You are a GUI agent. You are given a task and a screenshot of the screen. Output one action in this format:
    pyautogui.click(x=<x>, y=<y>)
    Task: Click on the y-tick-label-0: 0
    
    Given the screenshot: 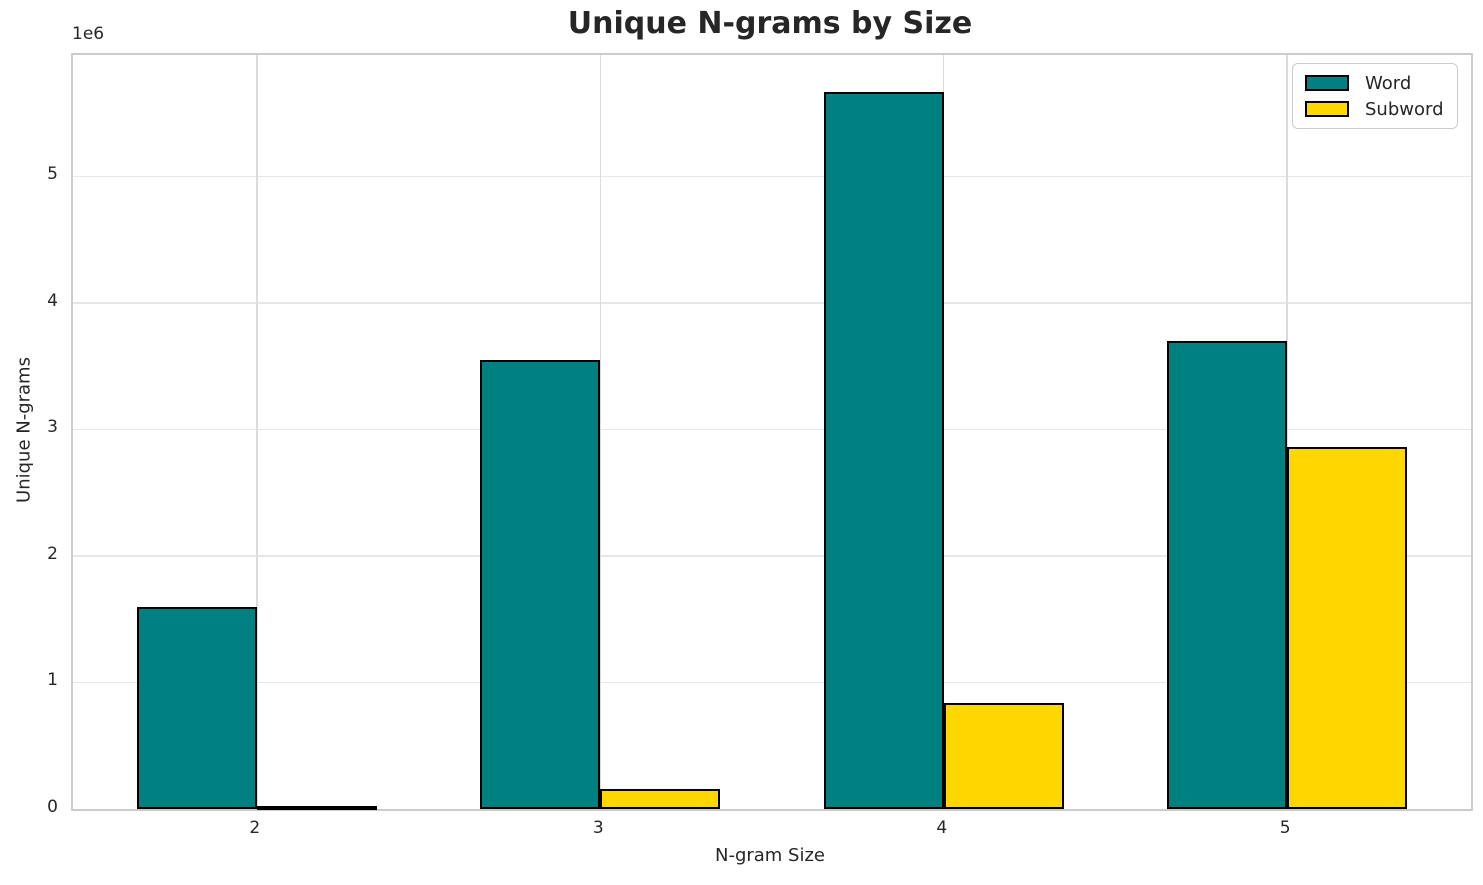 What is the action you would take?
    pyautogui.click(x=52, y=807)
    